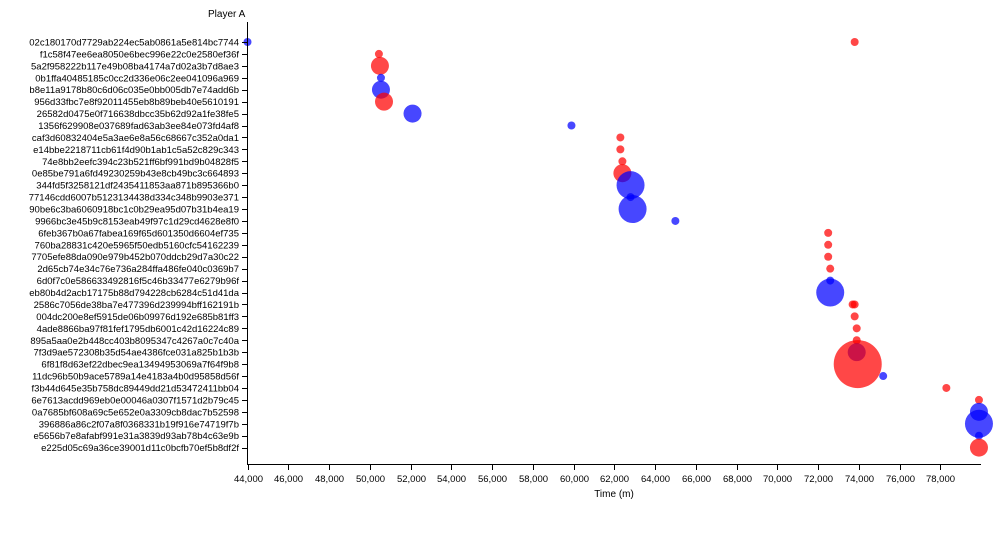 The height and width of the screenshot is (540, 1002). I want to click on row-label: 0e85be791a6fd49230259b43e8cb49bc3c664893, so click(135, 174).